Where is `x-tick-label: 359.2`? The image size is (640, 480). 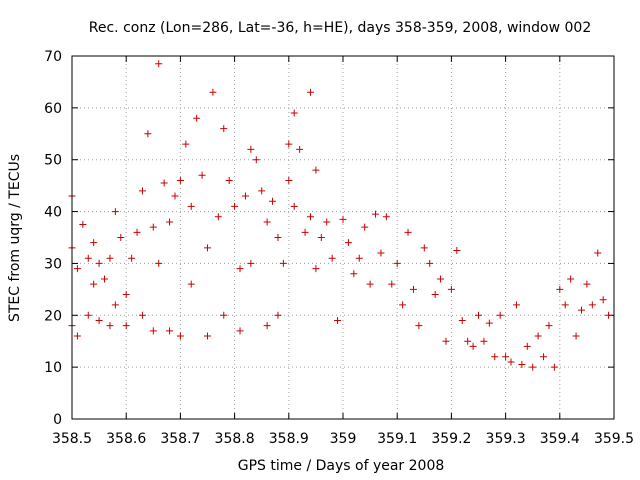 x-tick-label: 359.2 is located at coordinates (451, 439).